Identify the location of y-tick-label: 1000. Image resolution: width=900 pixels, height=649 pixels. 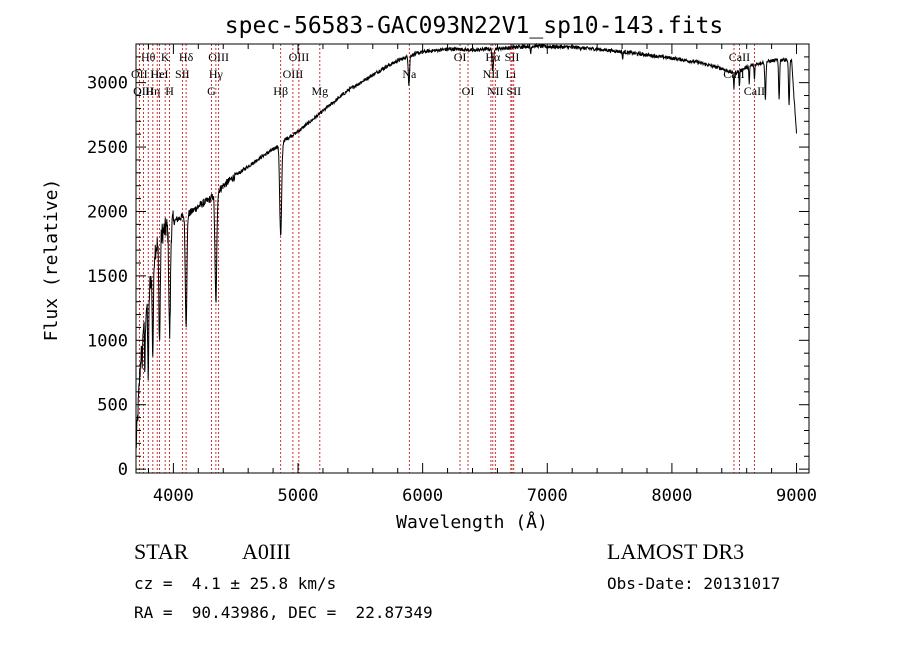
(107, 341).